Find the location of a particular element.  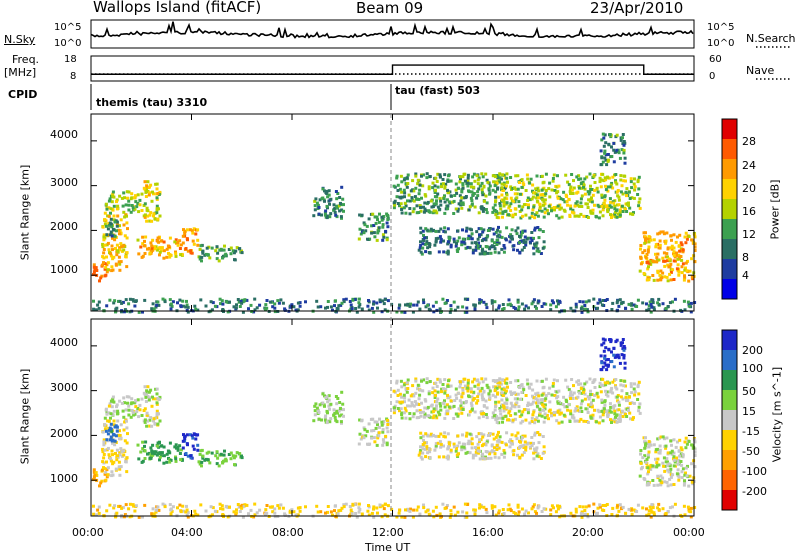

velocity-cbar-tick: 15 is located at coordinates (749, 411).